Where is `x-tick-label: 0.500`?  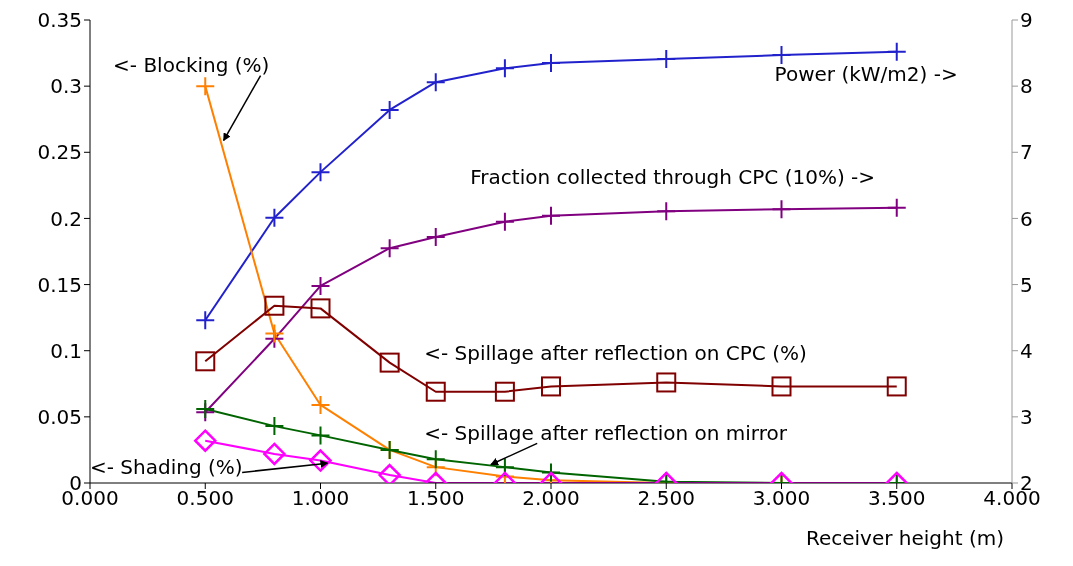
x-tick-label: 0.500 is located at coordinates (205, 498).